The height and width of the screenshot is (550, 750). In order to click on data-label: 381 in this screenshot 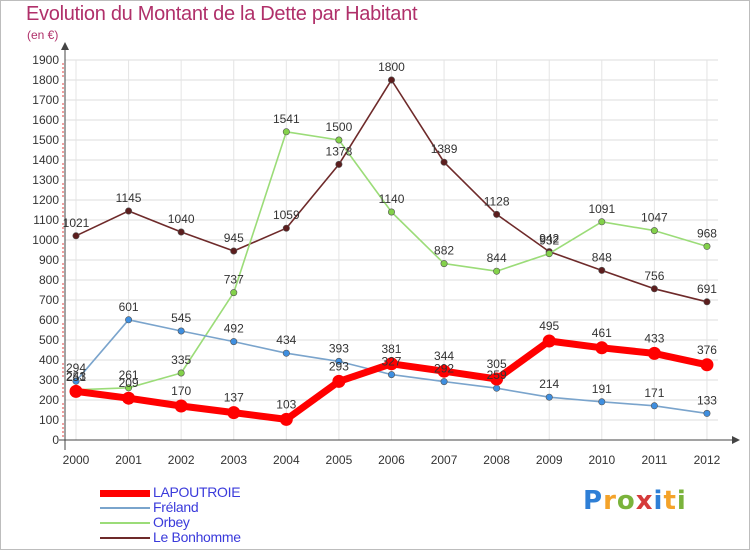, I will do `click(391, 349)`.